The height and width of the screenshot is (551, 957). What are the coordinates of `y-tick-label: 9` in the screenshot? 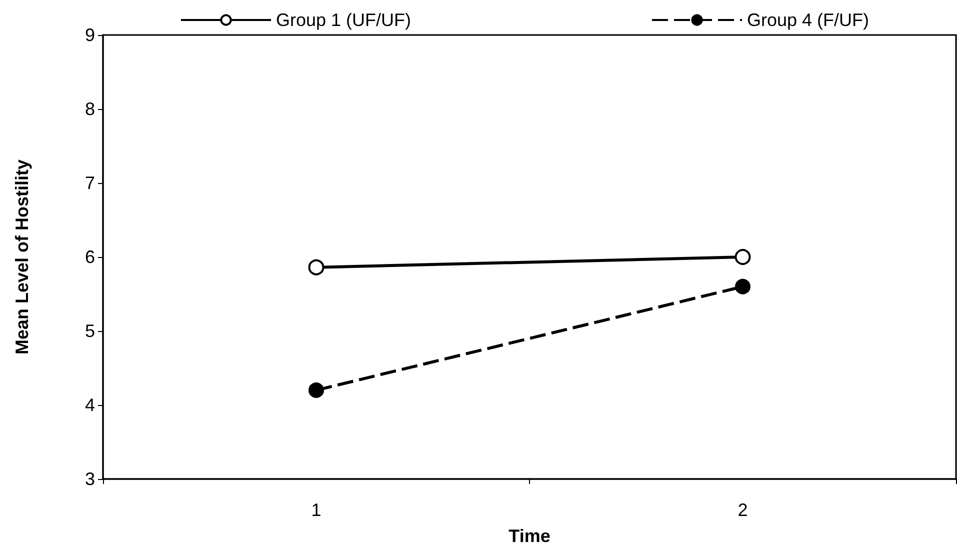 It's located at (89, 35).